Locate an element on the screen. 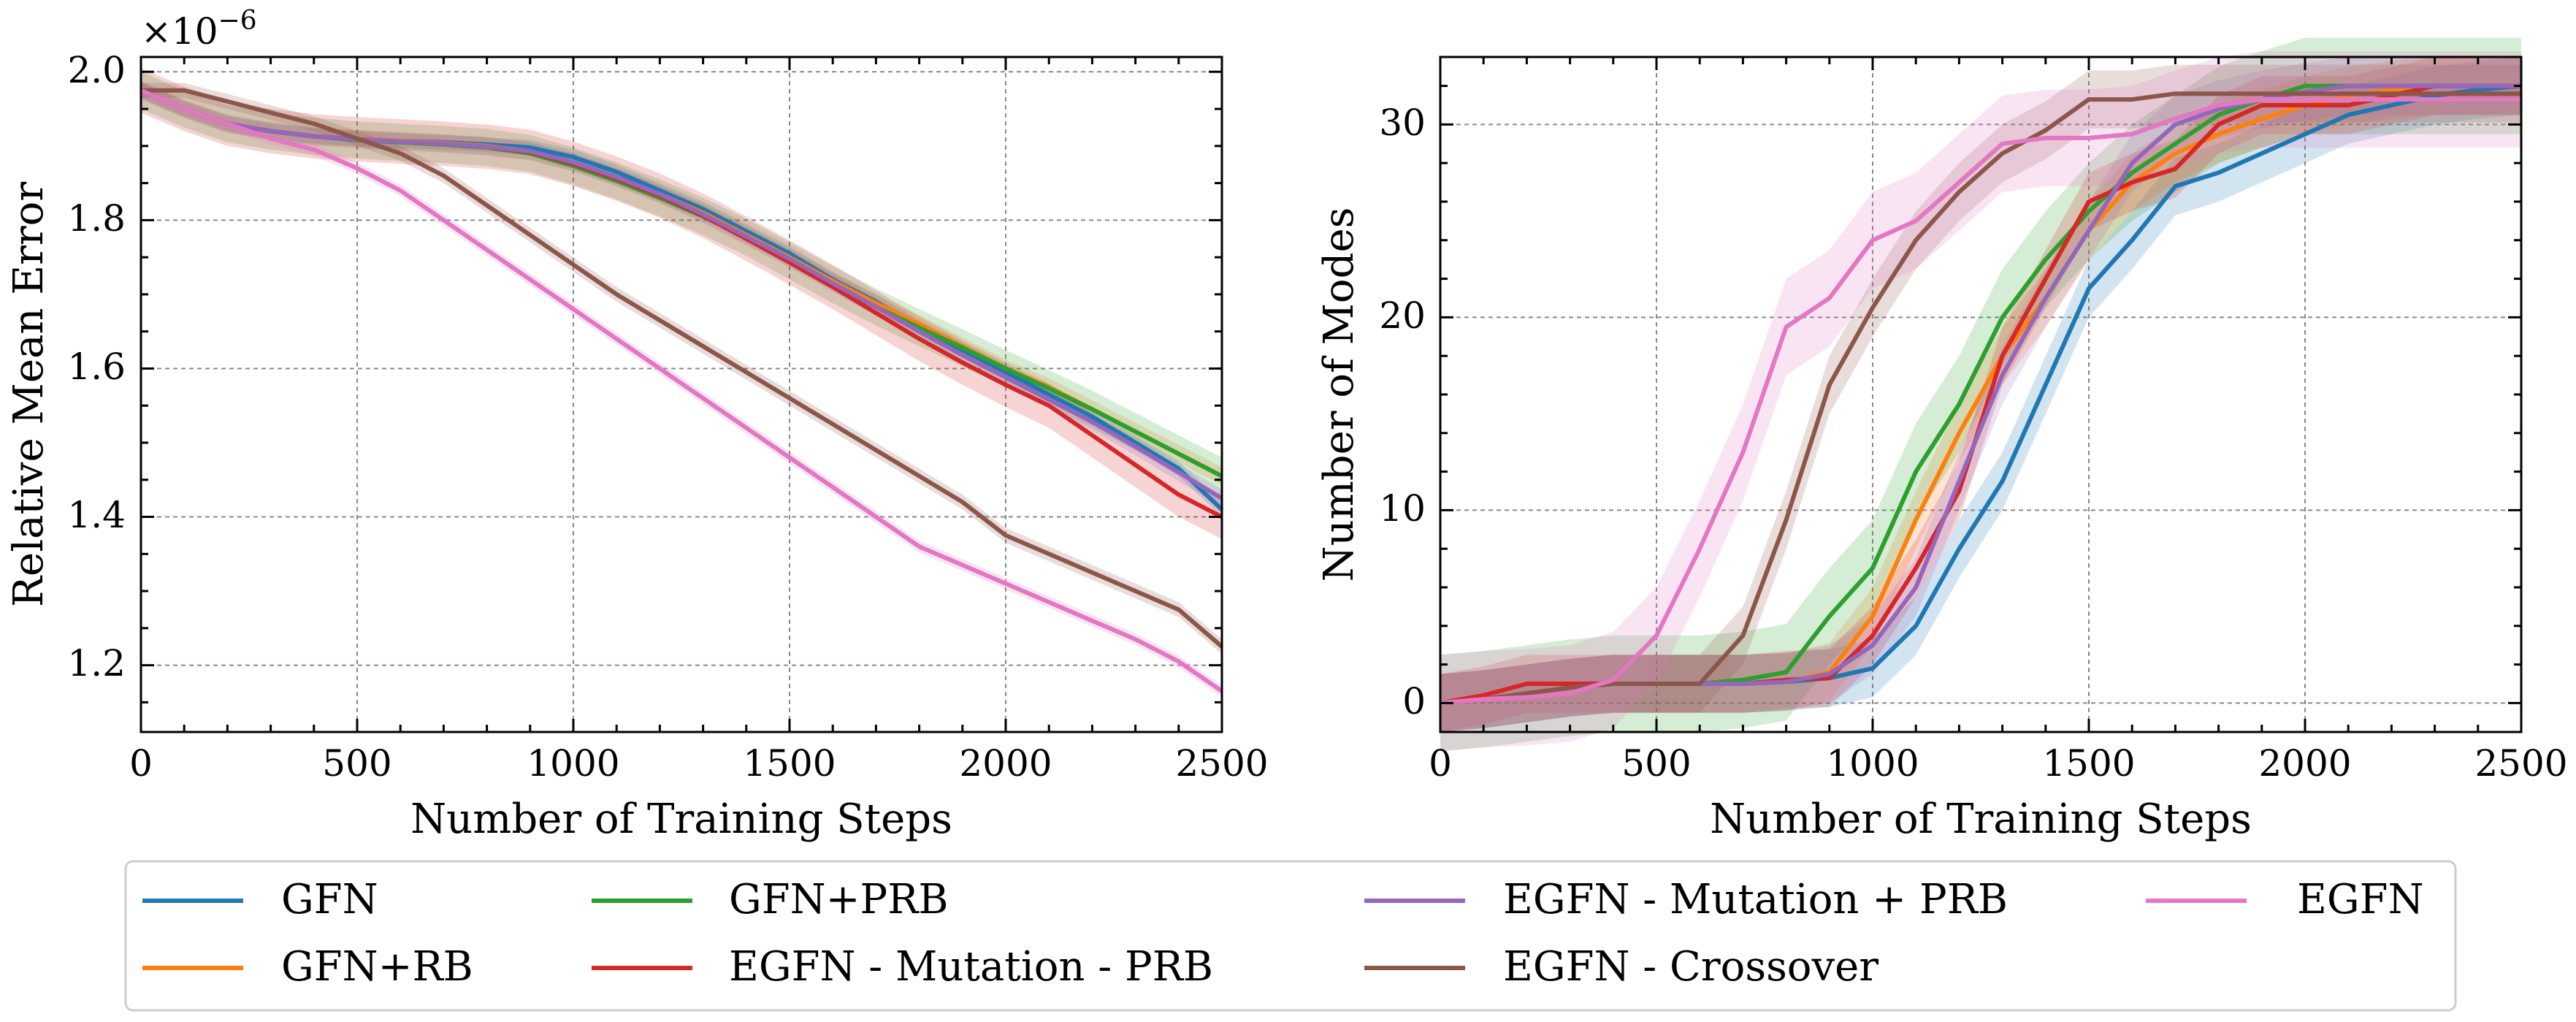 The image size is (2576, 1022). right-tick-x-3: 1500 is located at coordinates (2088, 763).